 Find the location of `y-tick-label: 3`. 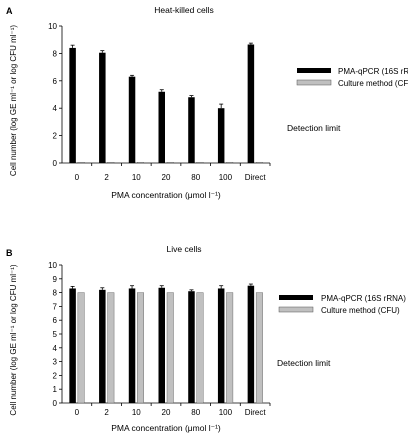

y-tick-label: 3 is located at coordinates (55, 362).